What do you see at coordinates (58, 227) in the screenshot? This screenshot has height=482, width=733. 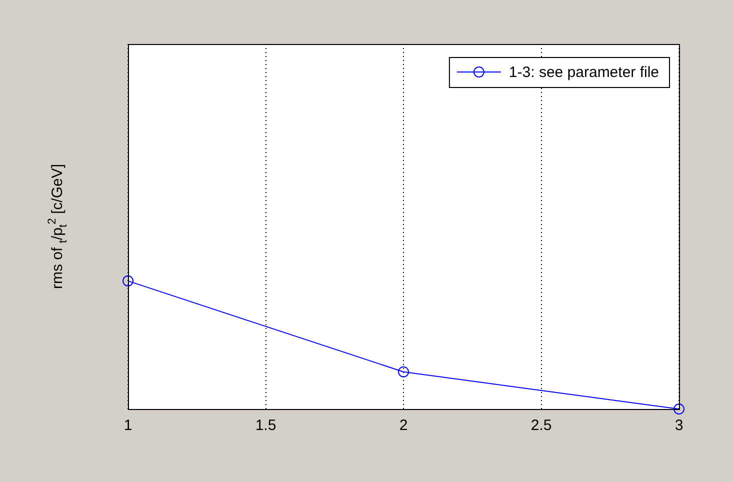 I see `y-axis-title: rms of t/pt2 [c/GeV]` at bounding box center [58, 227].